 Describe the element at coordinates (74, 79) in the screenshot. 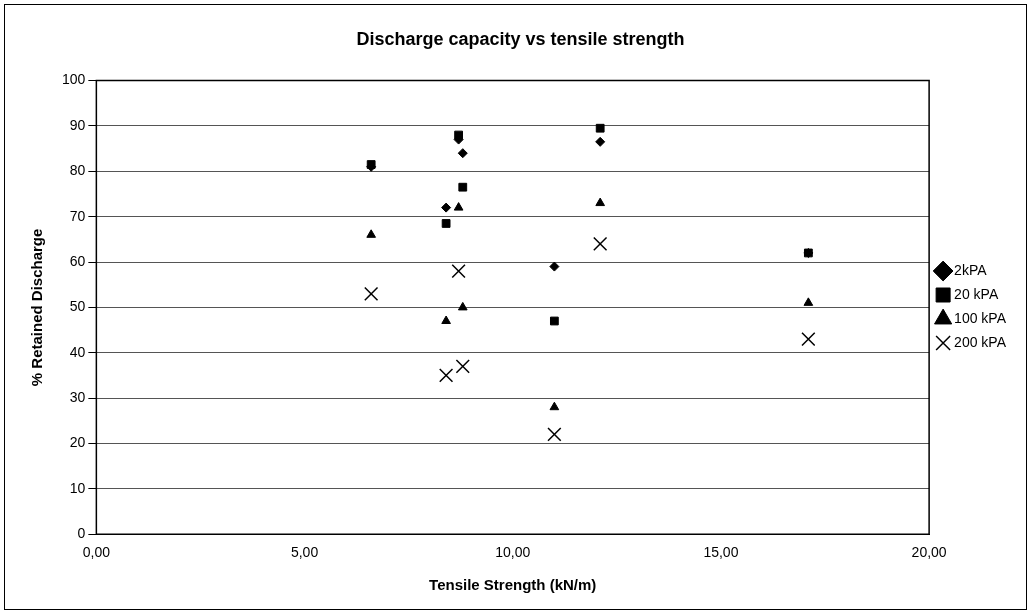

I see `y-tick-label: 100` at that location.